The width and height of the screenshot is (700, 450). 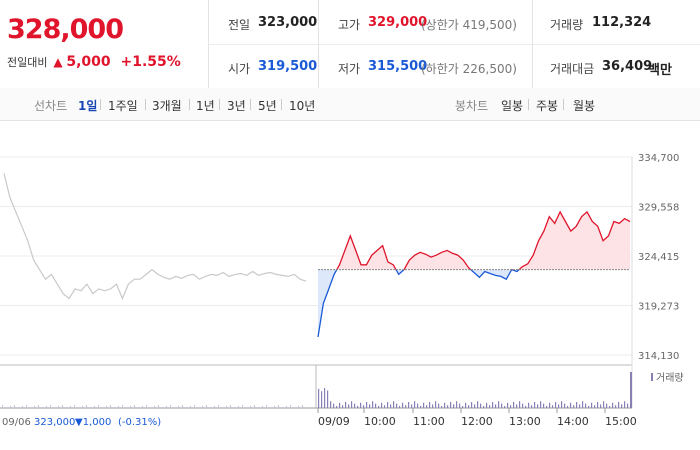 I want to click on chart-toolbar: 선차트 1일 1주일 3개월 1년 3년 5년 10년 봉차트 일봉 주봉 월봉, so click(x=350, y=104).